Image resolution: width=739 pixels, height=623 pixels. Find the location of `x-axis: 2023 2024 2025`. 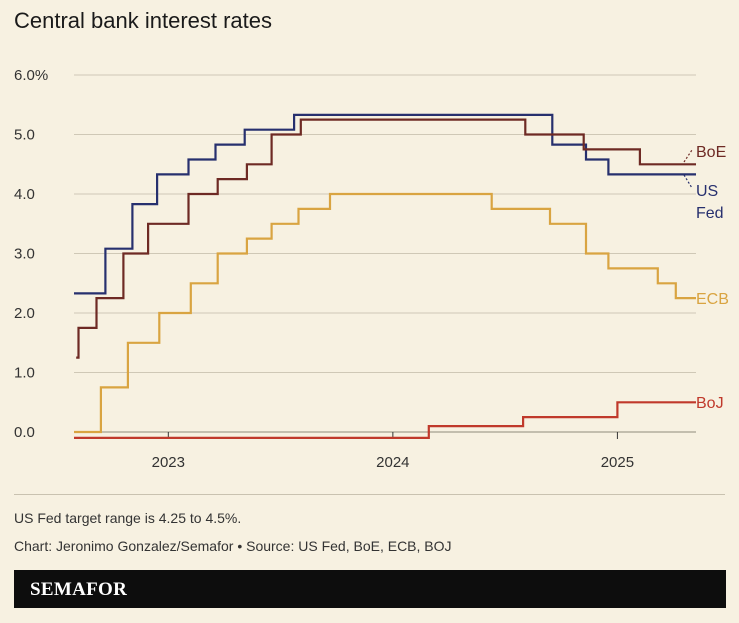

x-axis: 2023 2024 2025 is located at coordinates (393, 451).